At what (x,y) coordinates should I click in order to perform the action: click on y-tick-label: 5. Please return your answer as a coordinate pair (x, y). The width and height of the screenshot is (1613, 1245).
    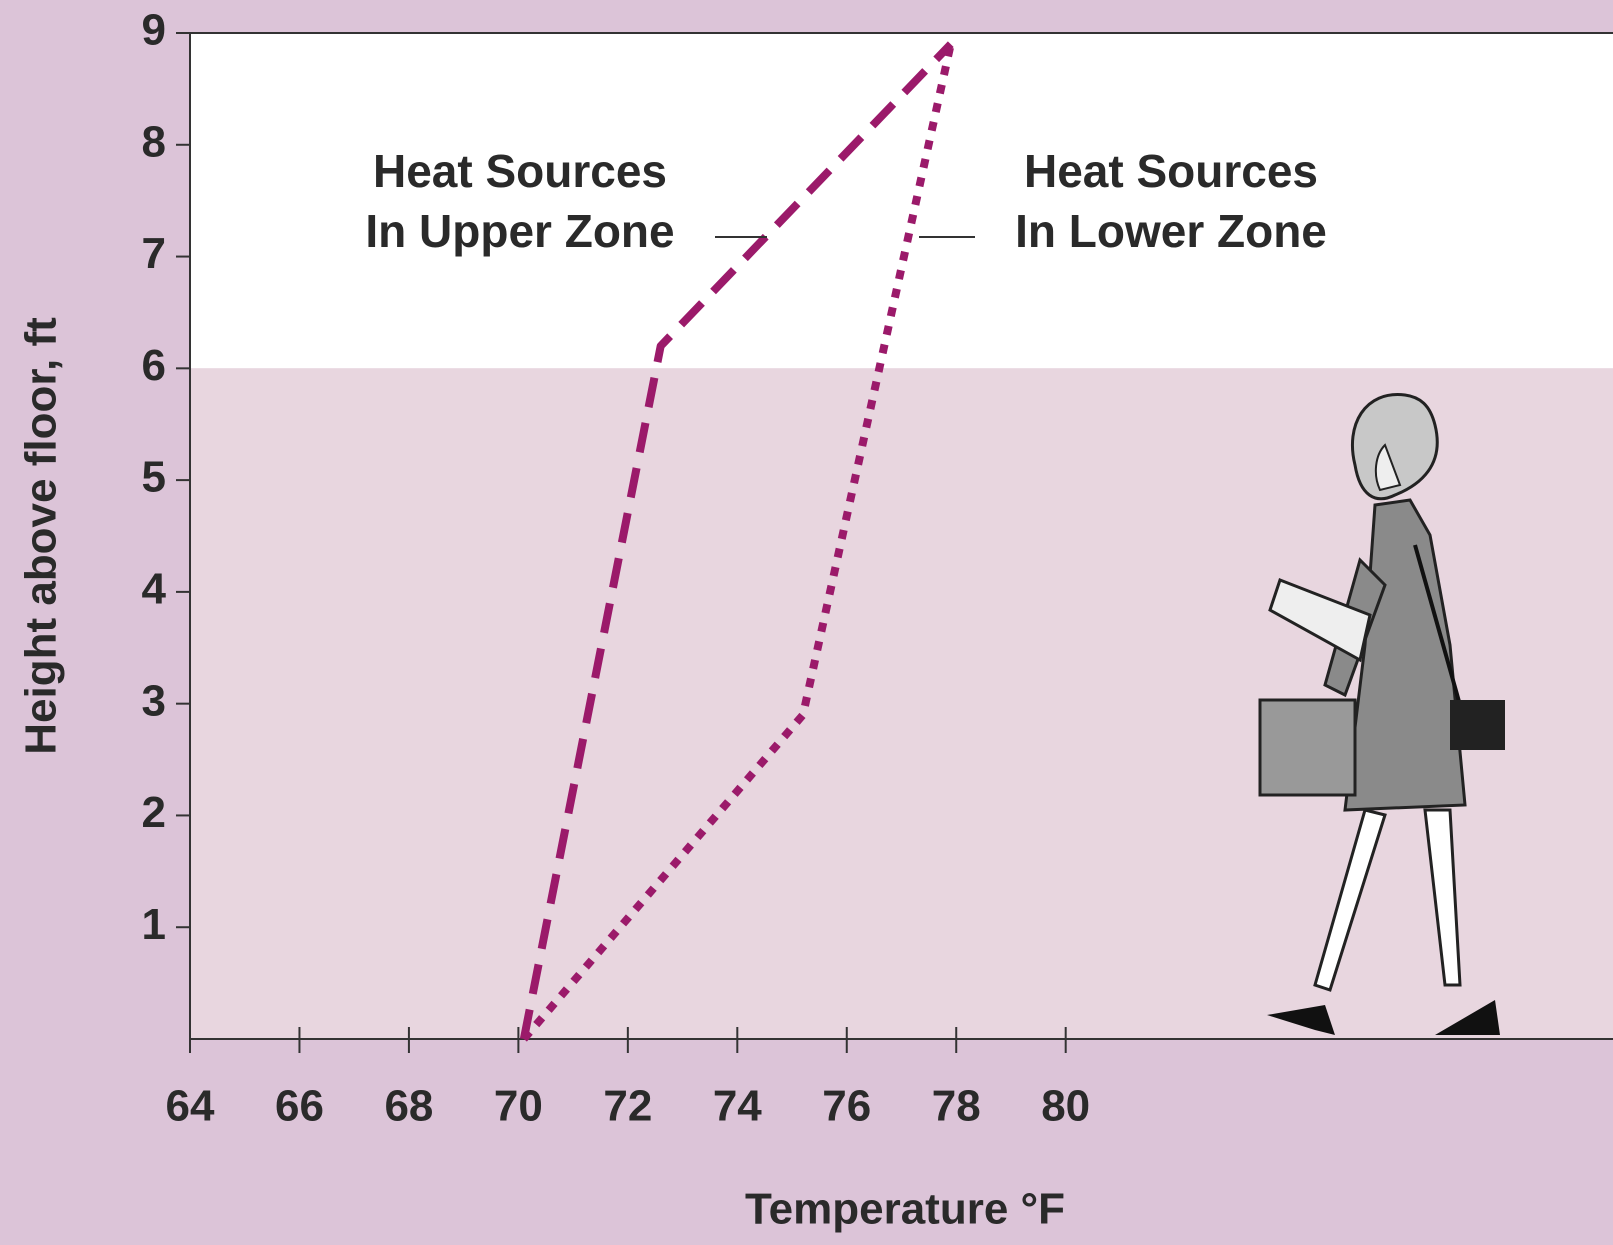
    Looking at the image, I should click on (154, 477).